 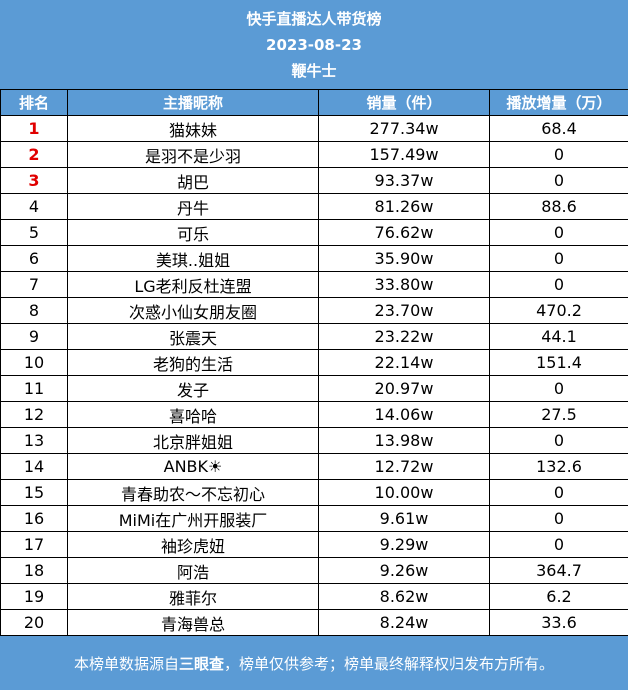 What do you see at coordinates (559, 129) in the screenshot?
I see `plays-cell: 68.4` at bounding box center [559, 129].